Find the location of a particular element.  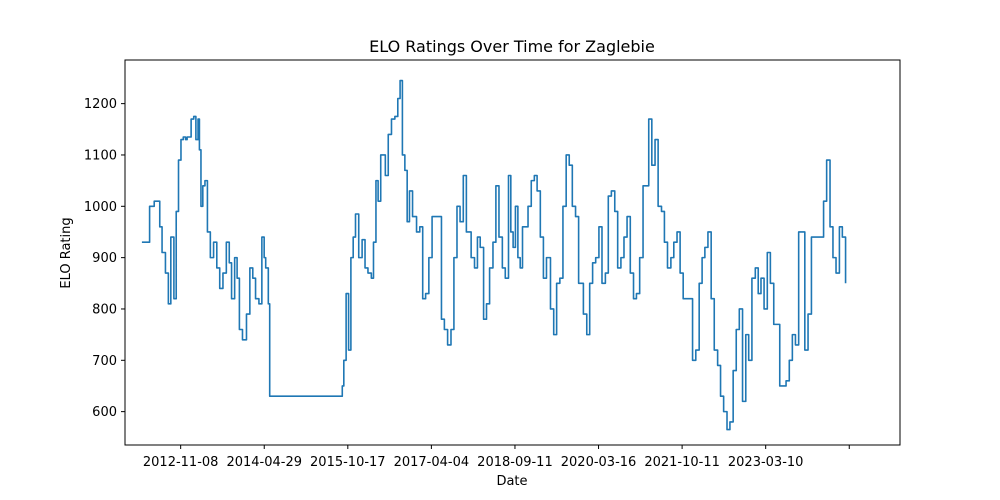

y-axis-label: ELO Rating is located at coordinates (66, 252).